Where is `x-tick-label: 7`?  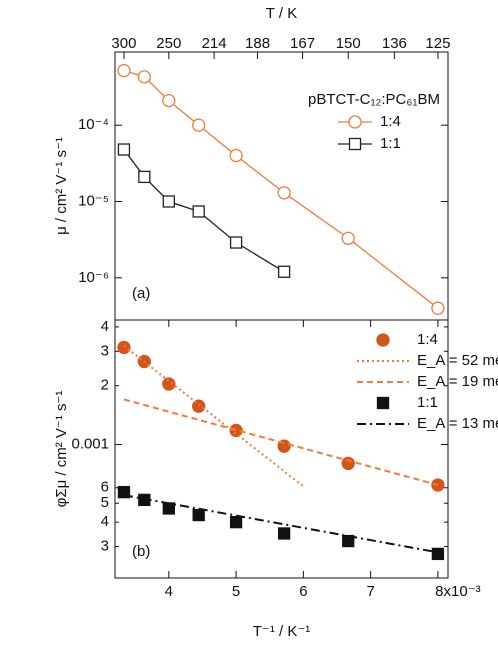
x-tick-label: 7 is located at coordinates (370, 591).